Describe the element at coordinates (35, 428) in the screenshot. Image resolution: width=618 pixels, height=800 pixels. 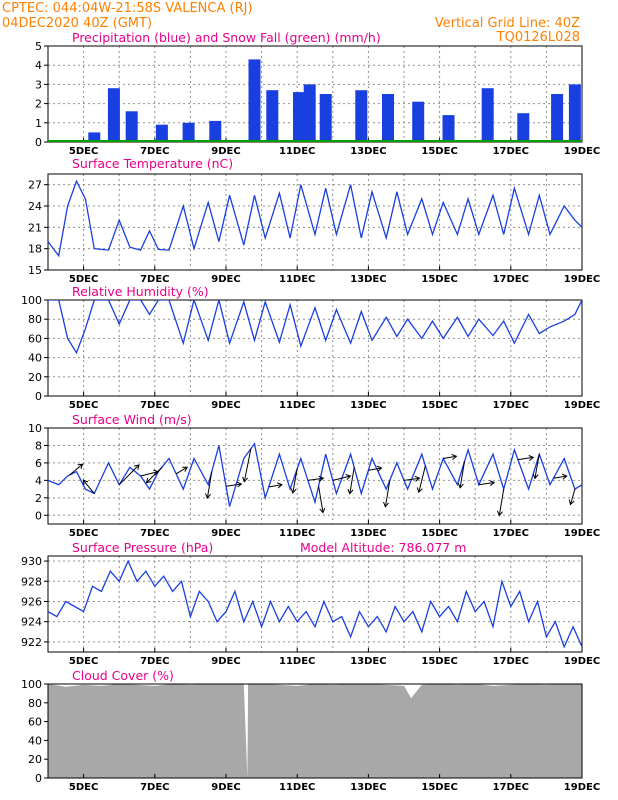
I see `y-tick-label: 10` at that location.